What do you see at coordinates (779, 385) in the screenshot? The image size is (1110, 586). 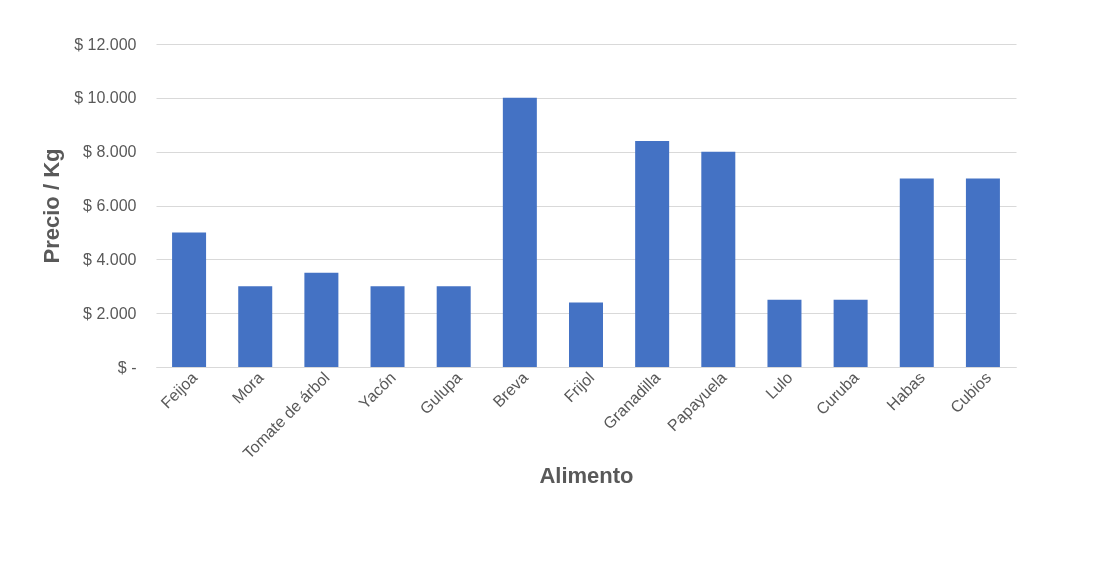 I see `x-tick-label: Lulo` at bounding box center [779, 385].